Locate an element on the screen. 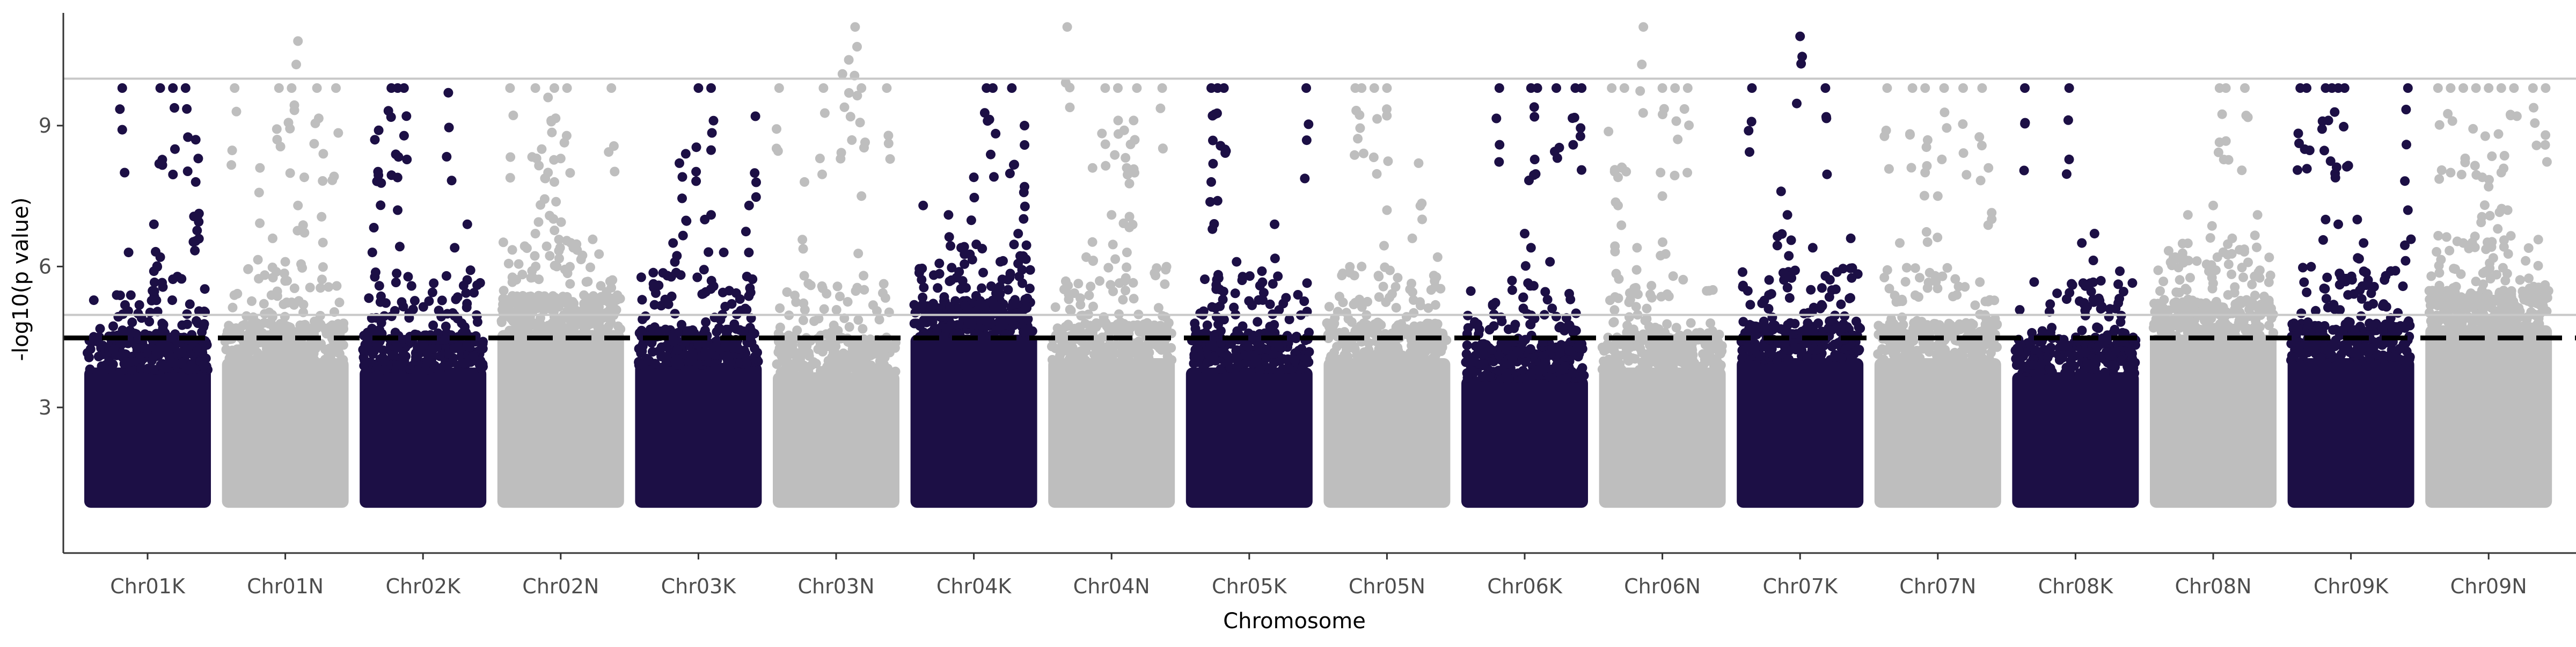 The height and width of the screenshot is (647, 2576). dense-points-Chr05K is located at coordinates (1249, 437).